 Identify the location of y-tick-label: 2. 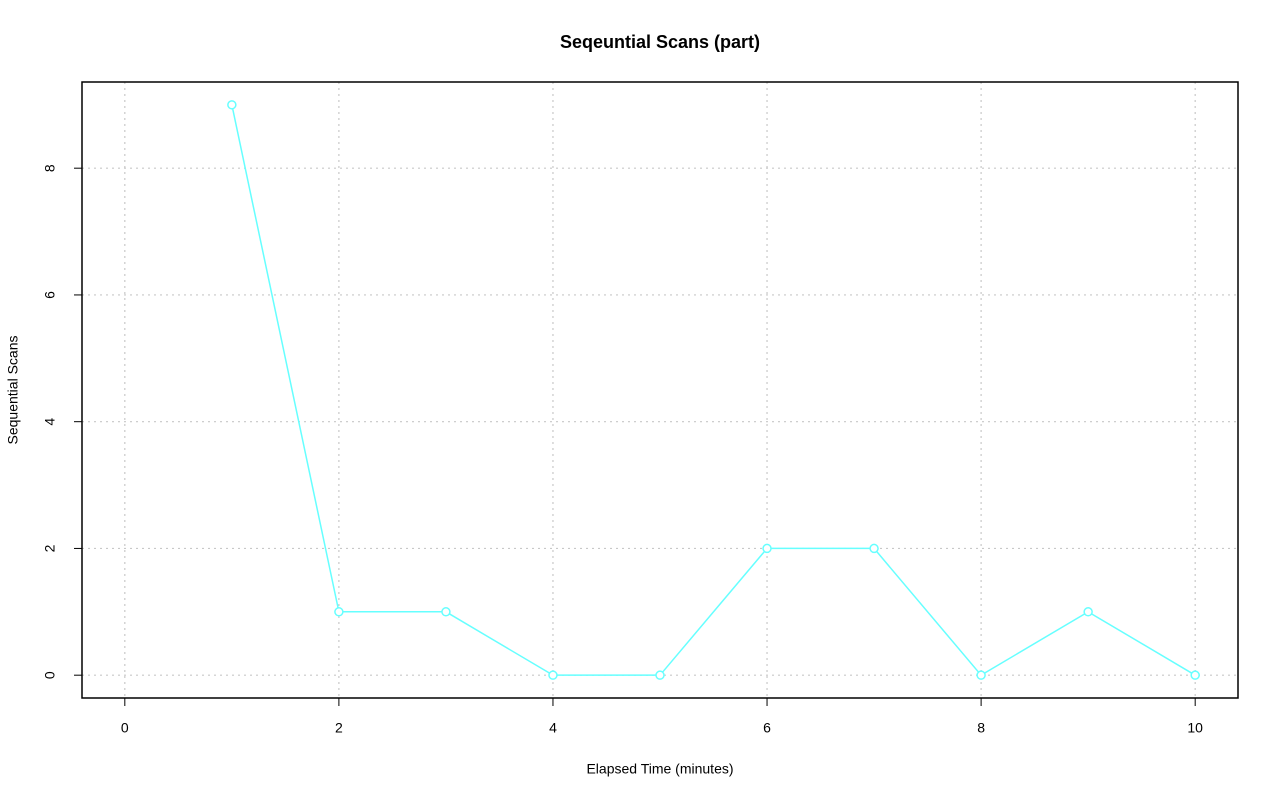
(50, 548).